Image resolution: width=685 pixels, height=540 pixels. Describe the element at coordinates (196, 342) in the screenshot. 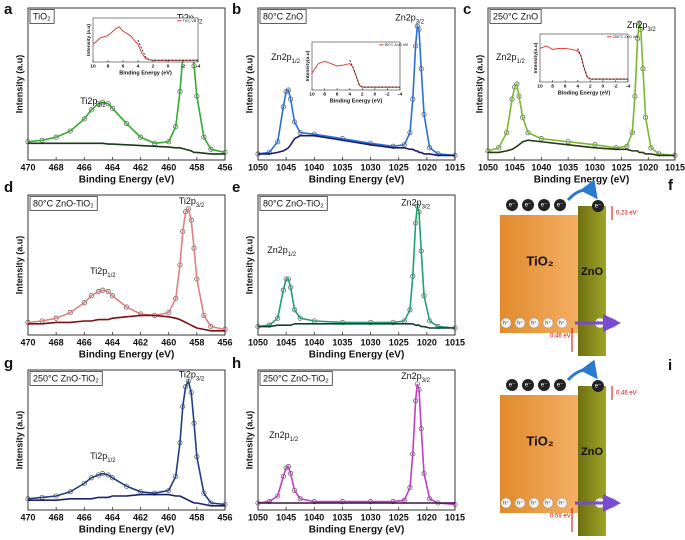

I see `x-tick-label: 458` at that location.